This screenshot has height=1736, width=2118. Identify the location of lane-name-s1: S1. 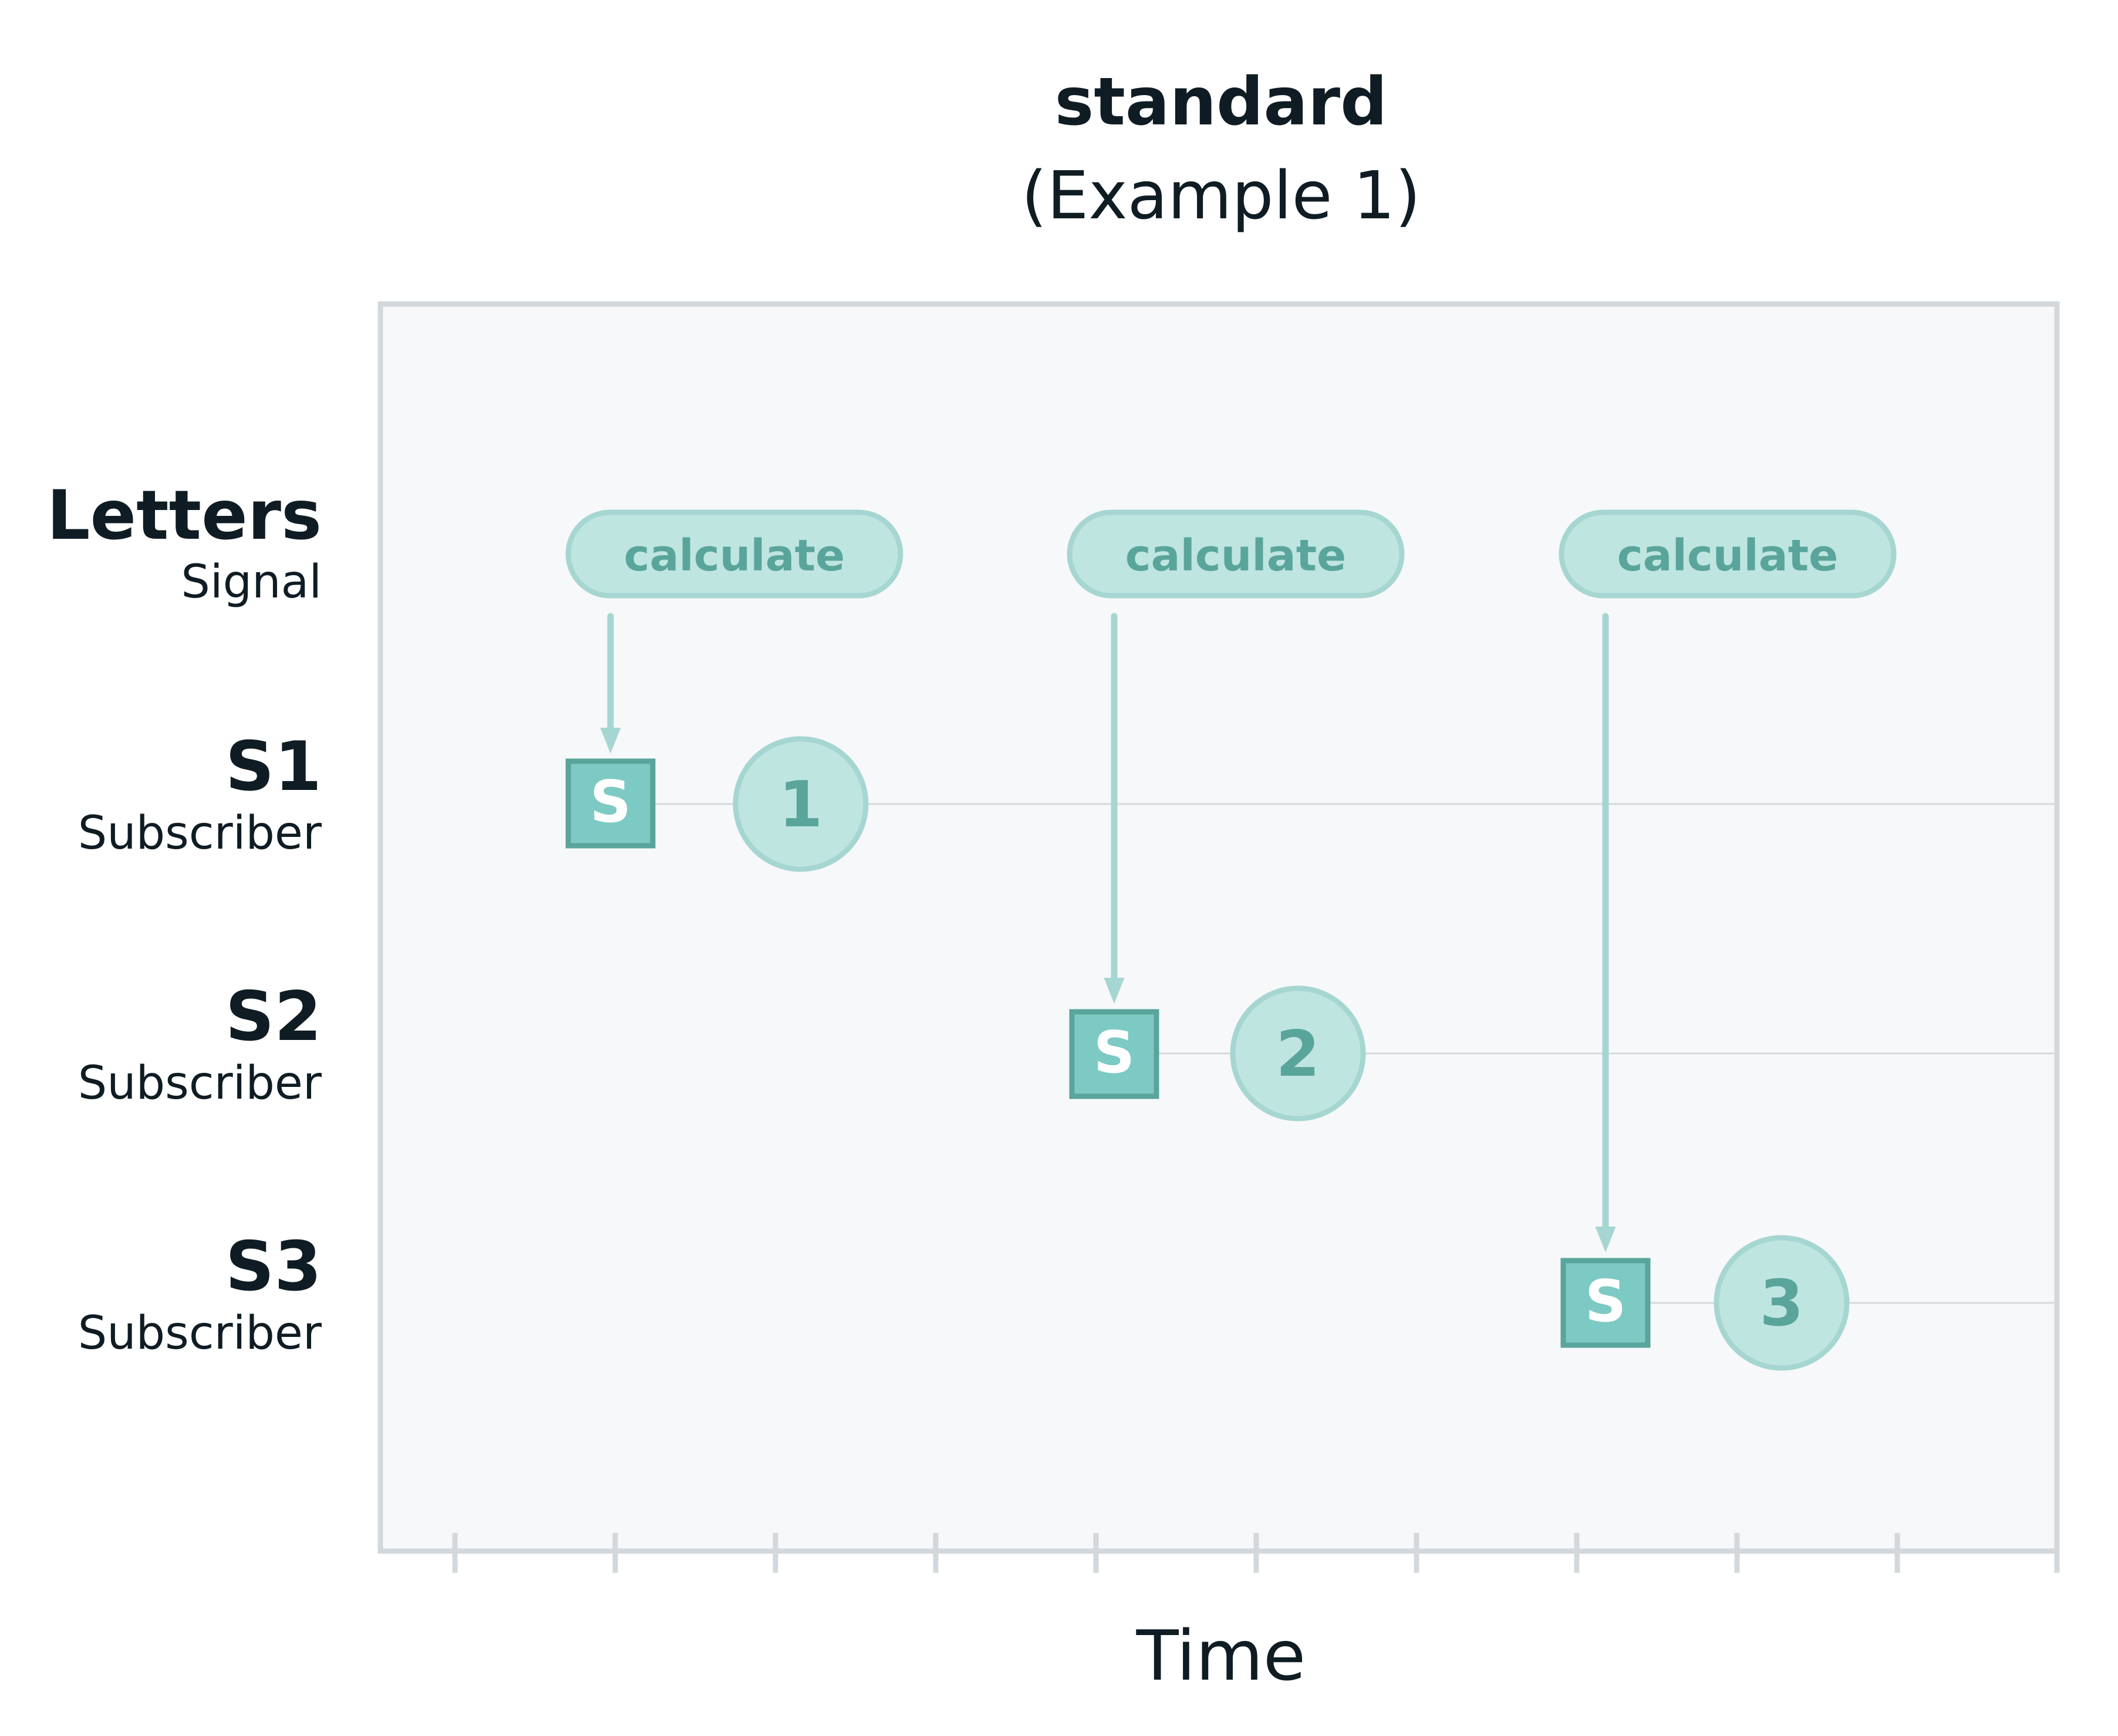
(273, 767).